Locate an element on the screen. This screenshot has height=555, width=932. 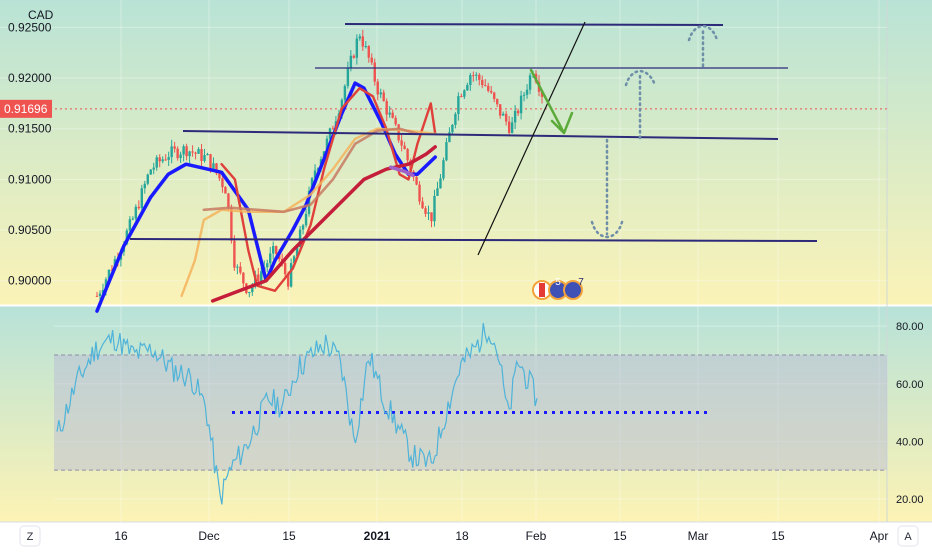
trendline is located at coordinates (531, 138).